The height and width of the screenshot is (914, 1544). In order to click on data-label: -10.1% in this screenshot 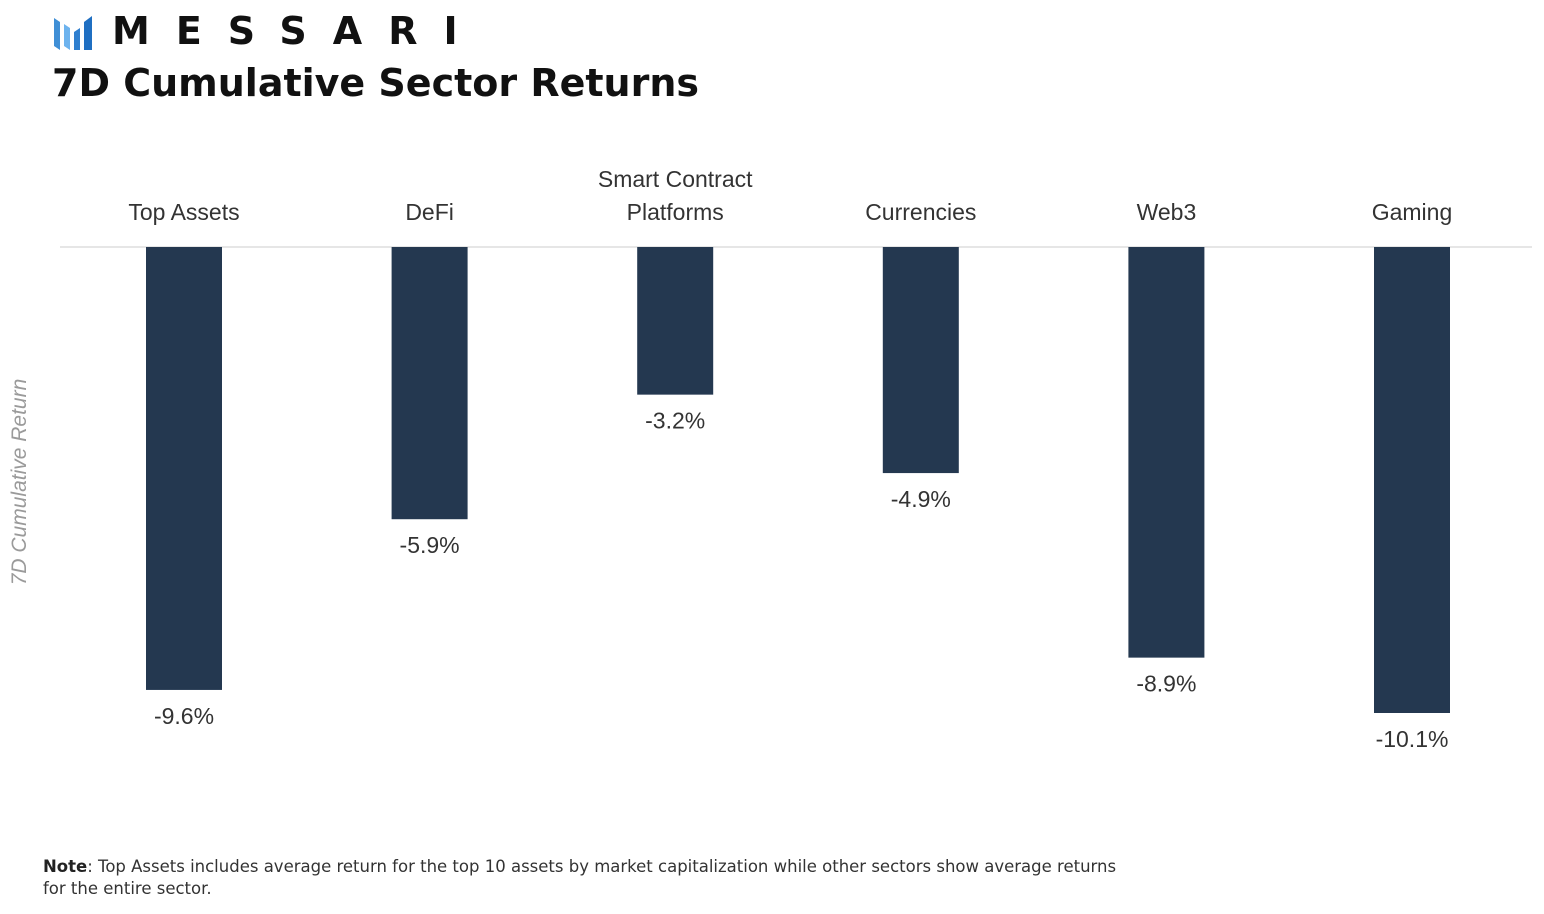, I will do `click(1412, 739)`.